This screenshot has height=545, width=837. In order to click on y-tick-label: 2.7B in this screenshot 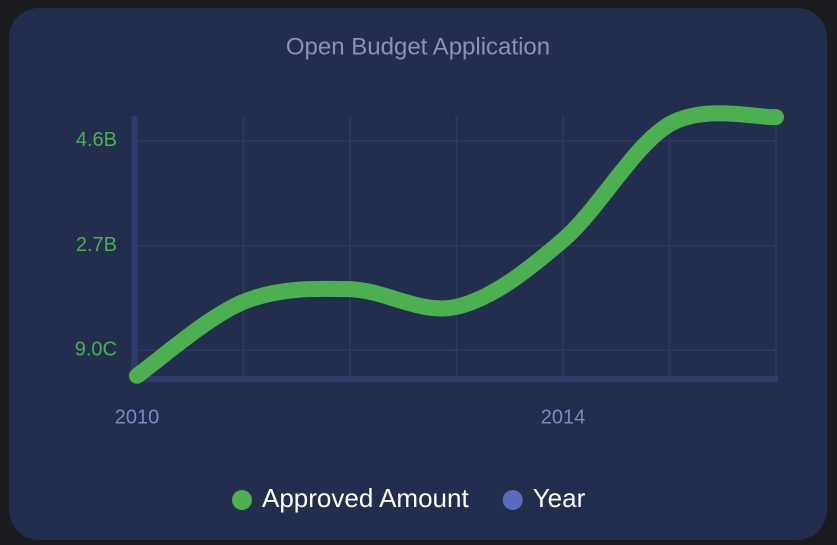, I will do `click(96, 245)`.